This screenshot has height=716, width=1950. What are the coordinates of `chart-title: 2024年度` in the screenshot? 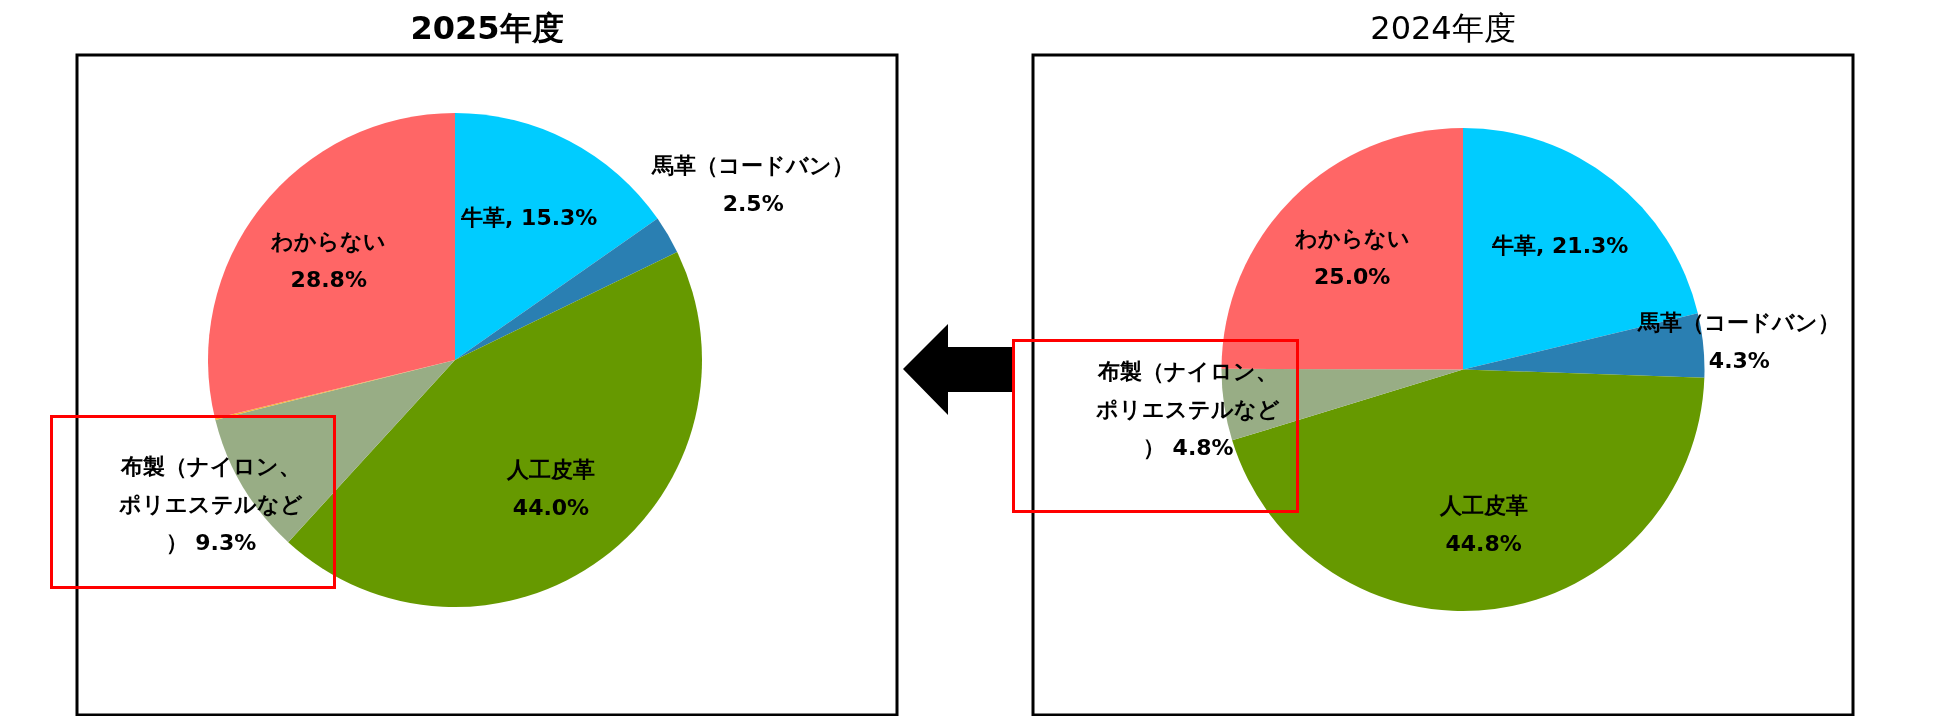 It's located at (1443, 28).